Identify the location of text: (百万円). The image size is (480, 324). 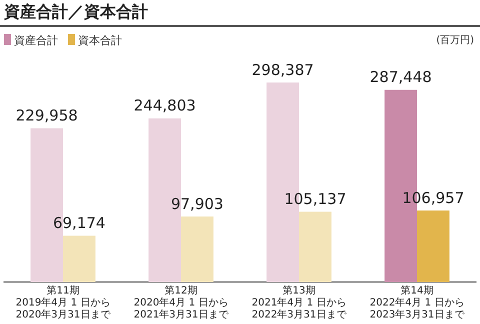
(455, 40).